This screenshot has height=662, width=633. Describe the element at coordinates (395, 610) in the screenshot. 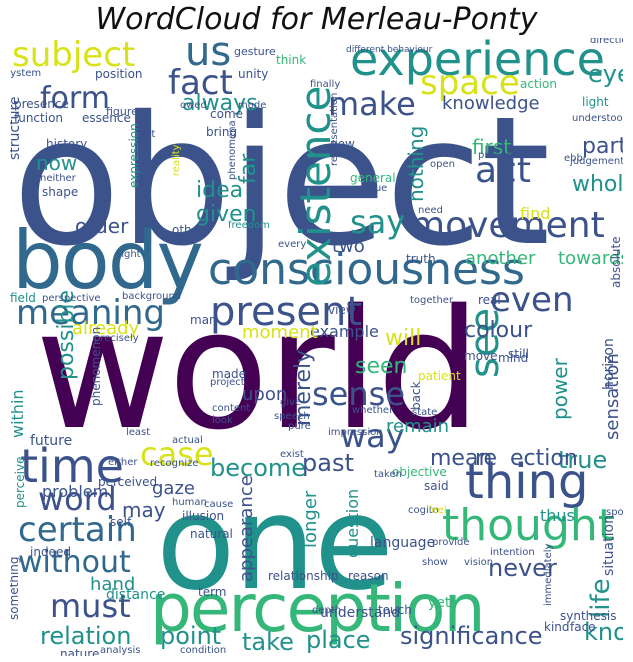

I see `word-touch: touch` at that location.